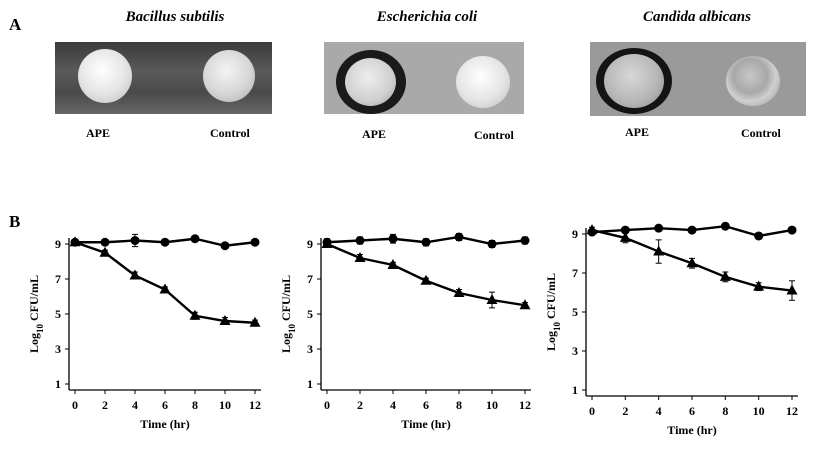  I want to click on x-tick-label: 12, so click(792, 411).